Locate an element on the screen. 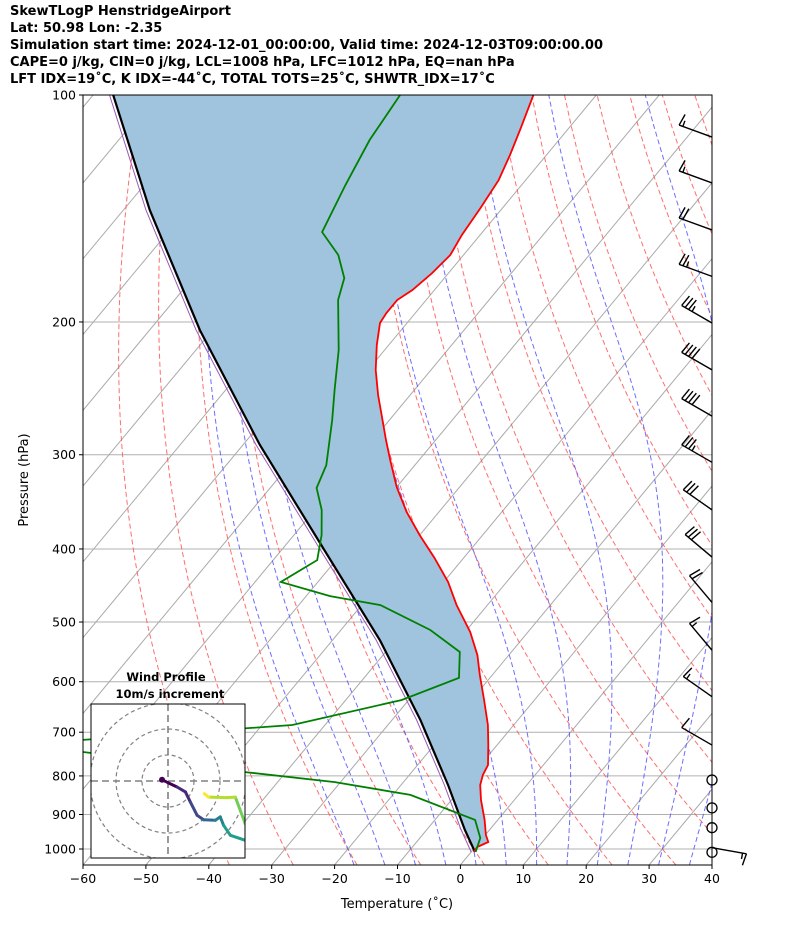 The width and height of the screenshot is (794, 937). y-tick-label: 400 is located at coordinates (64, 548).